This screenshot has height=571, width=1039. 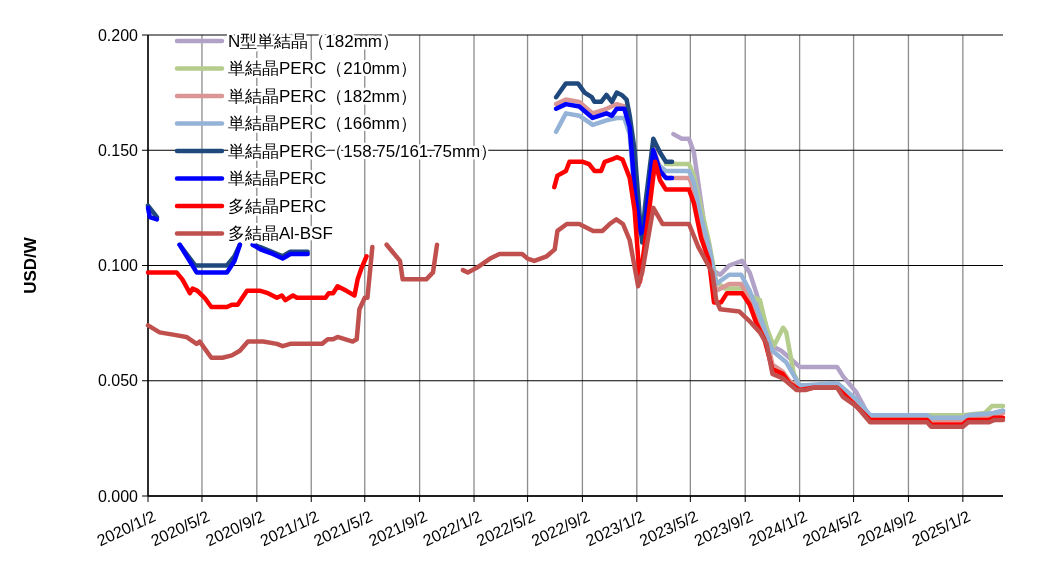 What do you see at coordinates (118, 150) in the screenshot?
I see `y-tick-label: 0.150` at bounding box center [118, 150].